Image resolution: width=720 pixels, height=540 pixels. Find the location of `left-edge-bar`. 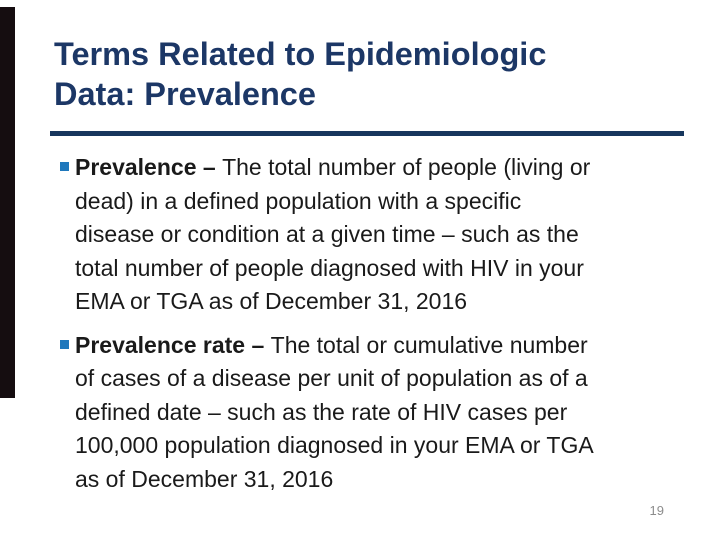

left-edge-bar is located at coordinates (7, 202).